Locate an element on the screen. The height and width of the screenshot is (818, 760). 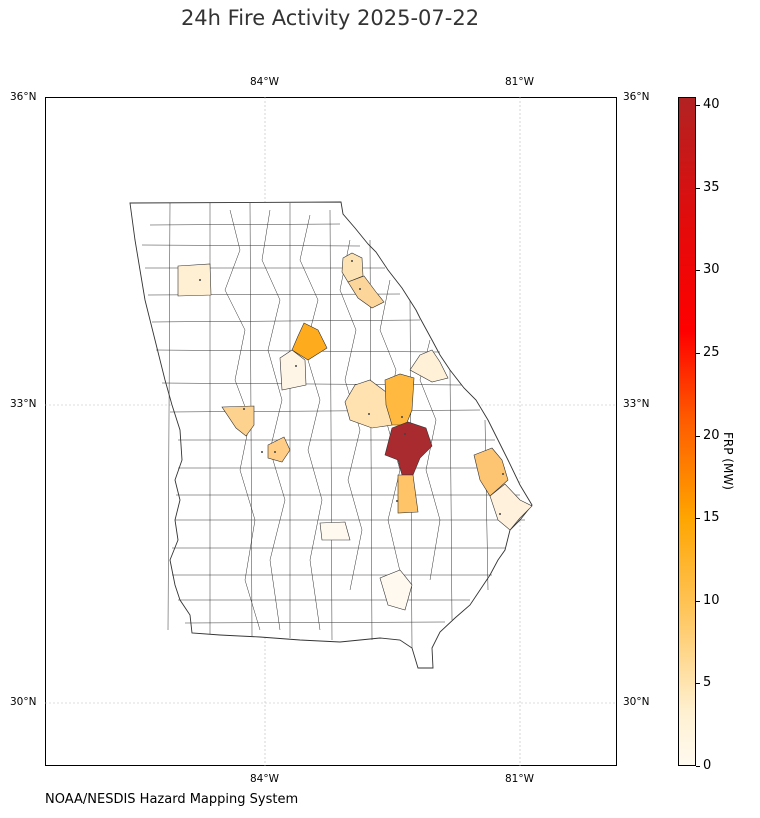
county-fire-n is located at coordinates (511, 507).